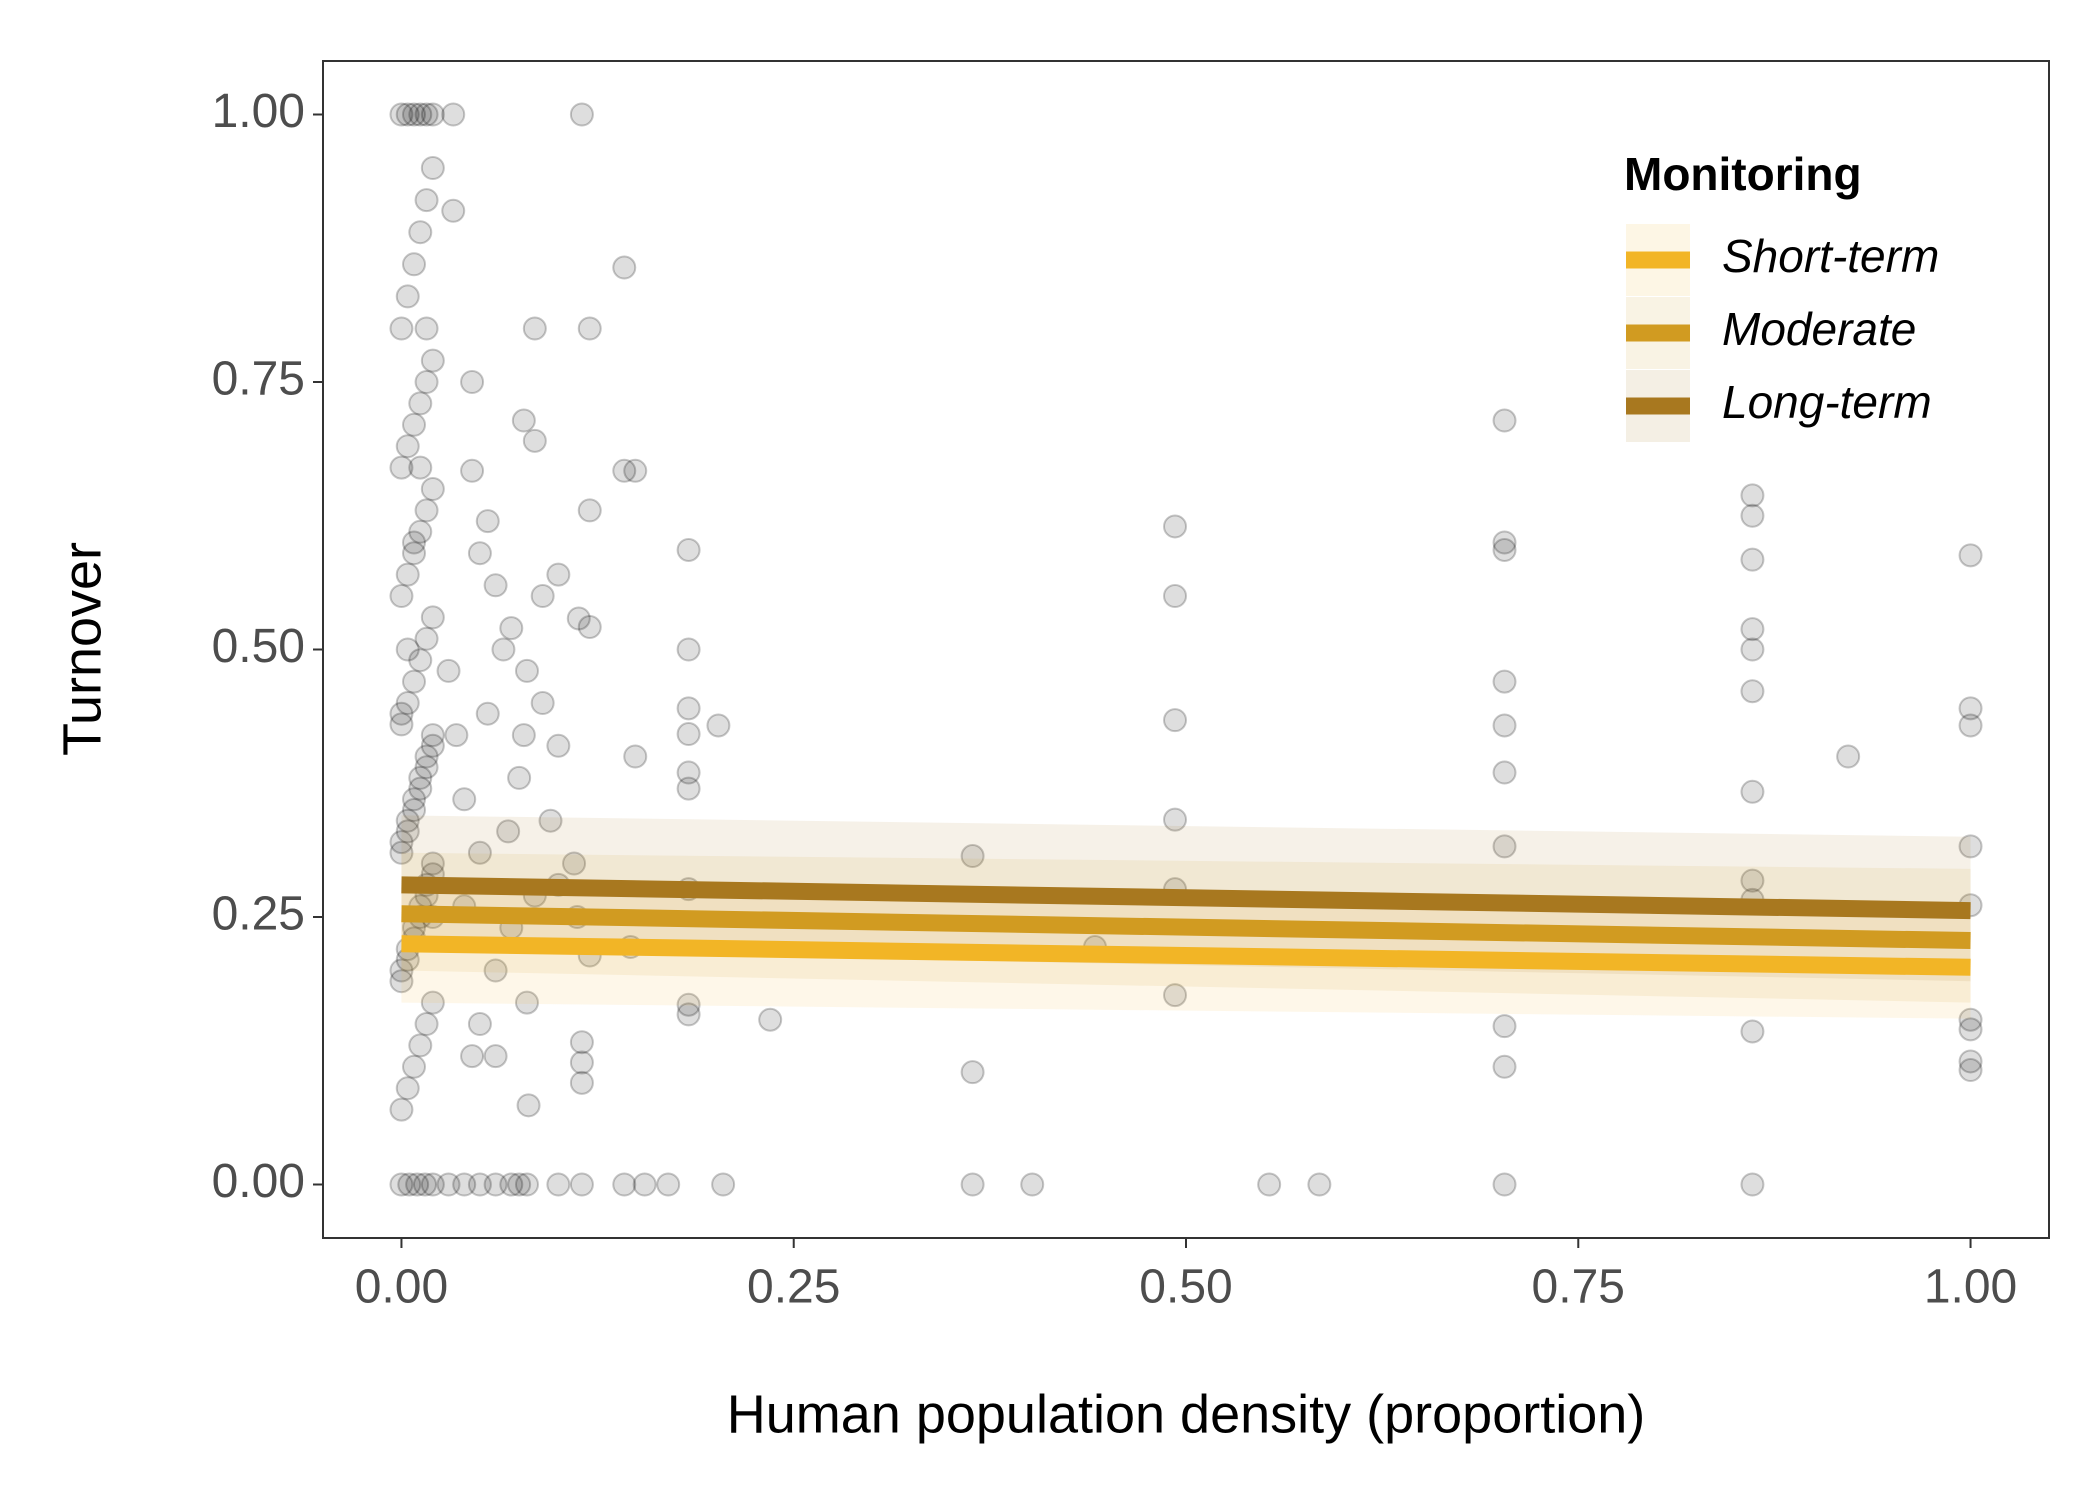 The image size is (2100, 1500). What do you see at coordinates (1819, 329) in the screenshot?
I see `legend-label: Moderate` at bounding box center [1819, 329].